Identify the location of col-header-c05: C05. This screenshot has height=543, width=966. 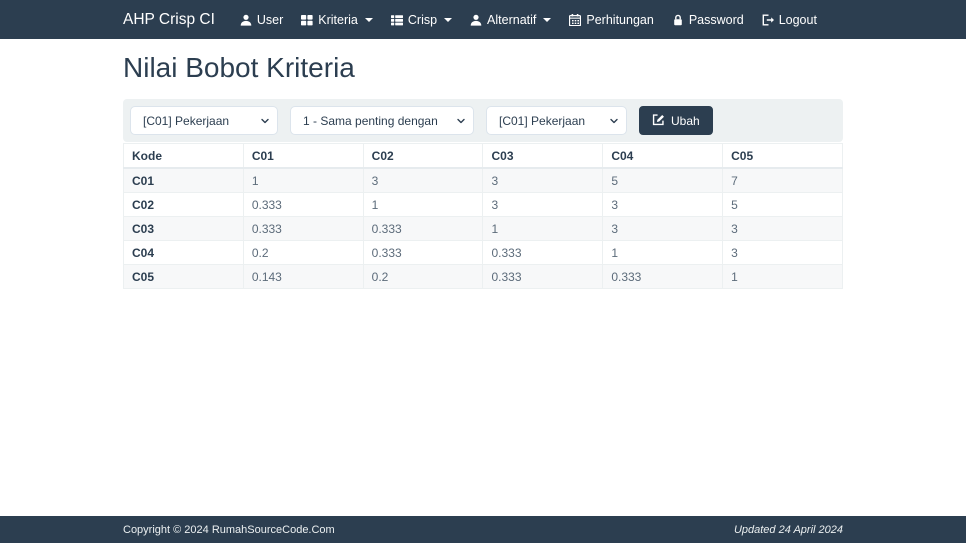
(782, 156).